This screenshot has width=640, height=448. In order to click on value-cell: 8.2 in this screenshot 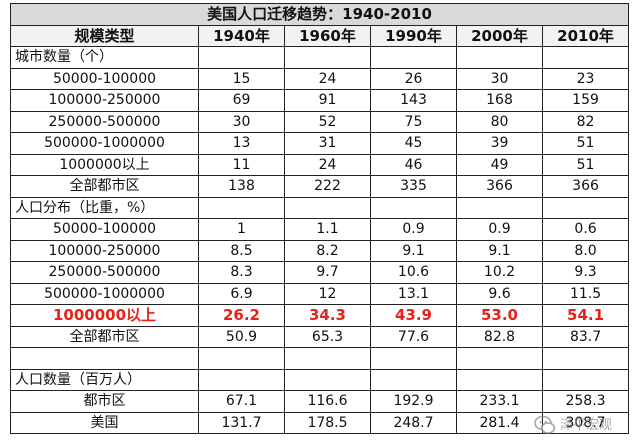, I will do `click(327, 250)`.